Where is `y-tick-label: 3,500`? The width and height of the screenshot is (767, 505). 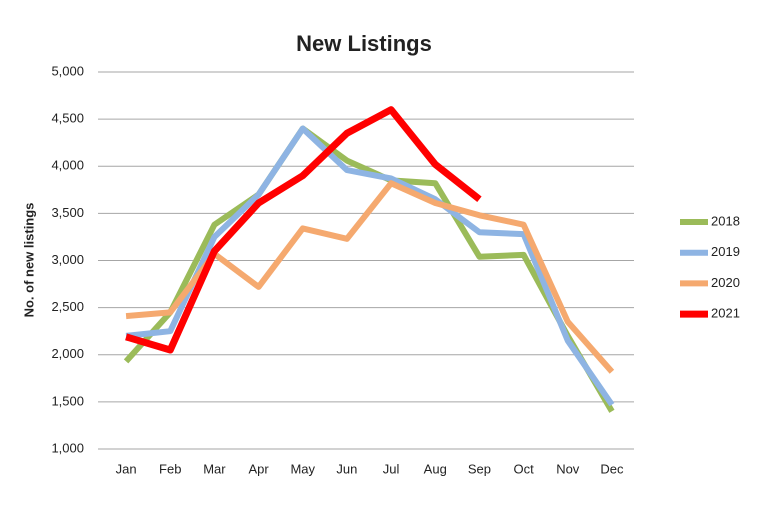
y-tick-label: 3,500 is located at coordinates (67, 212).